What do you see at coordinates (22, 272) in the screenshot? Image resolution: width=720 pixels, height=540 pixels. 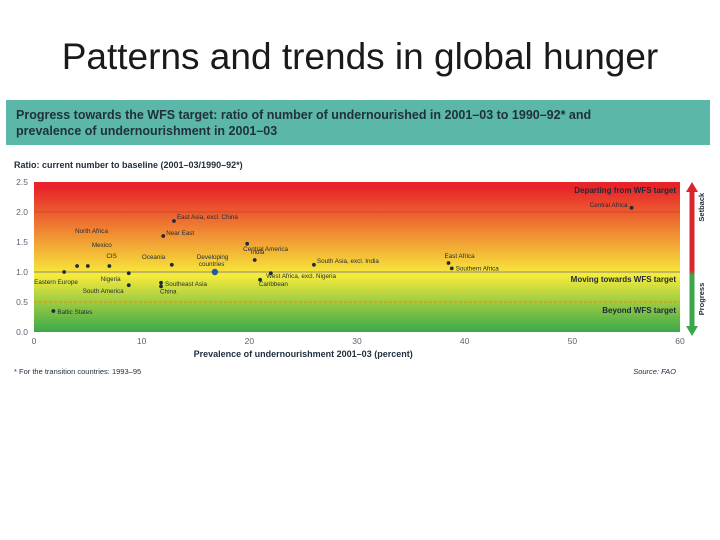 I see `y-tick-label: 1.0` at bounding box center [22, 272].